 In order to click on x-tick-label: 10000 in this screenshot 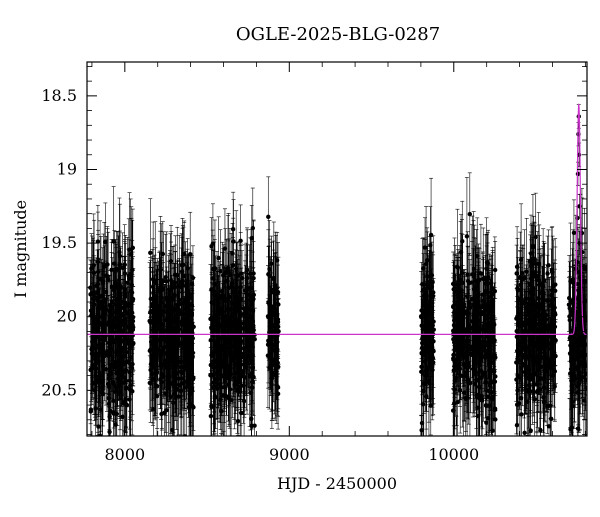, I will do `click(453, 454)`.